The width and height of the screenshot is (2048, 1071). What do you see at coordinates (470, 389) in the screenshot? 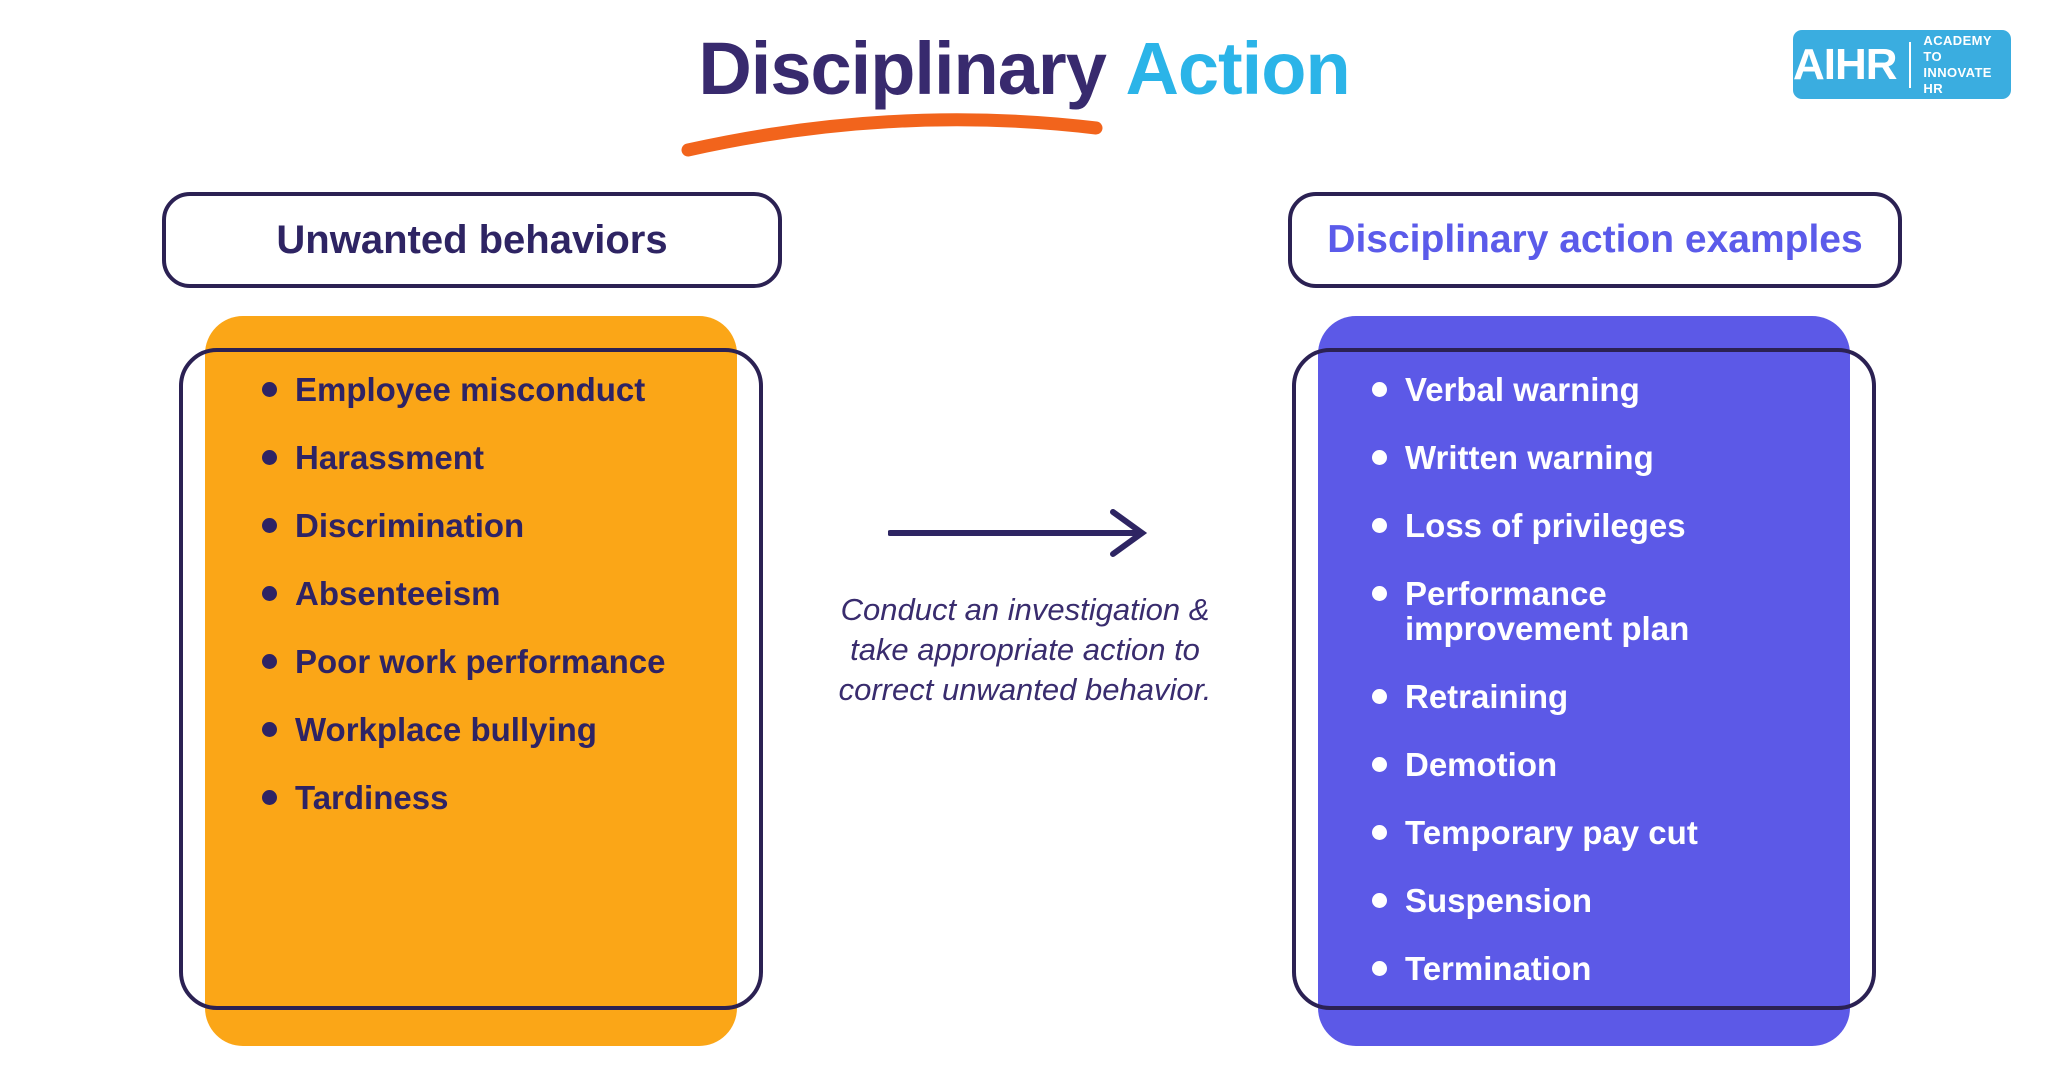
I see `list-item-label: Employee misconduct` at bounding box center [470, 389].